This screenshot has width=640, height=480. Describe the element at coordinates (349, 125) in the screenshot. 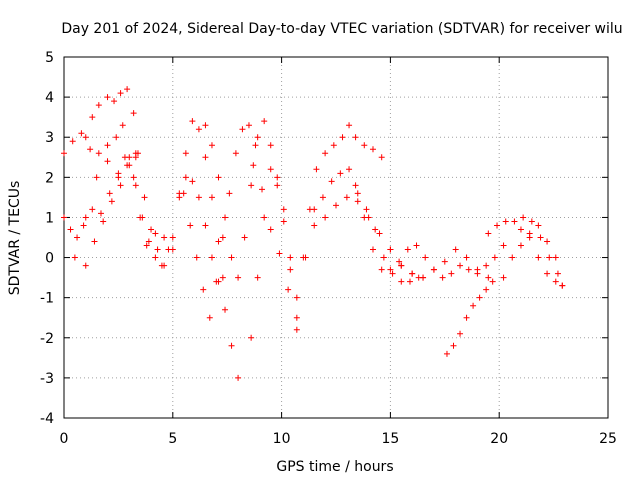

I see `data-point: satellite track I: 13.1, 3.3` at that location.